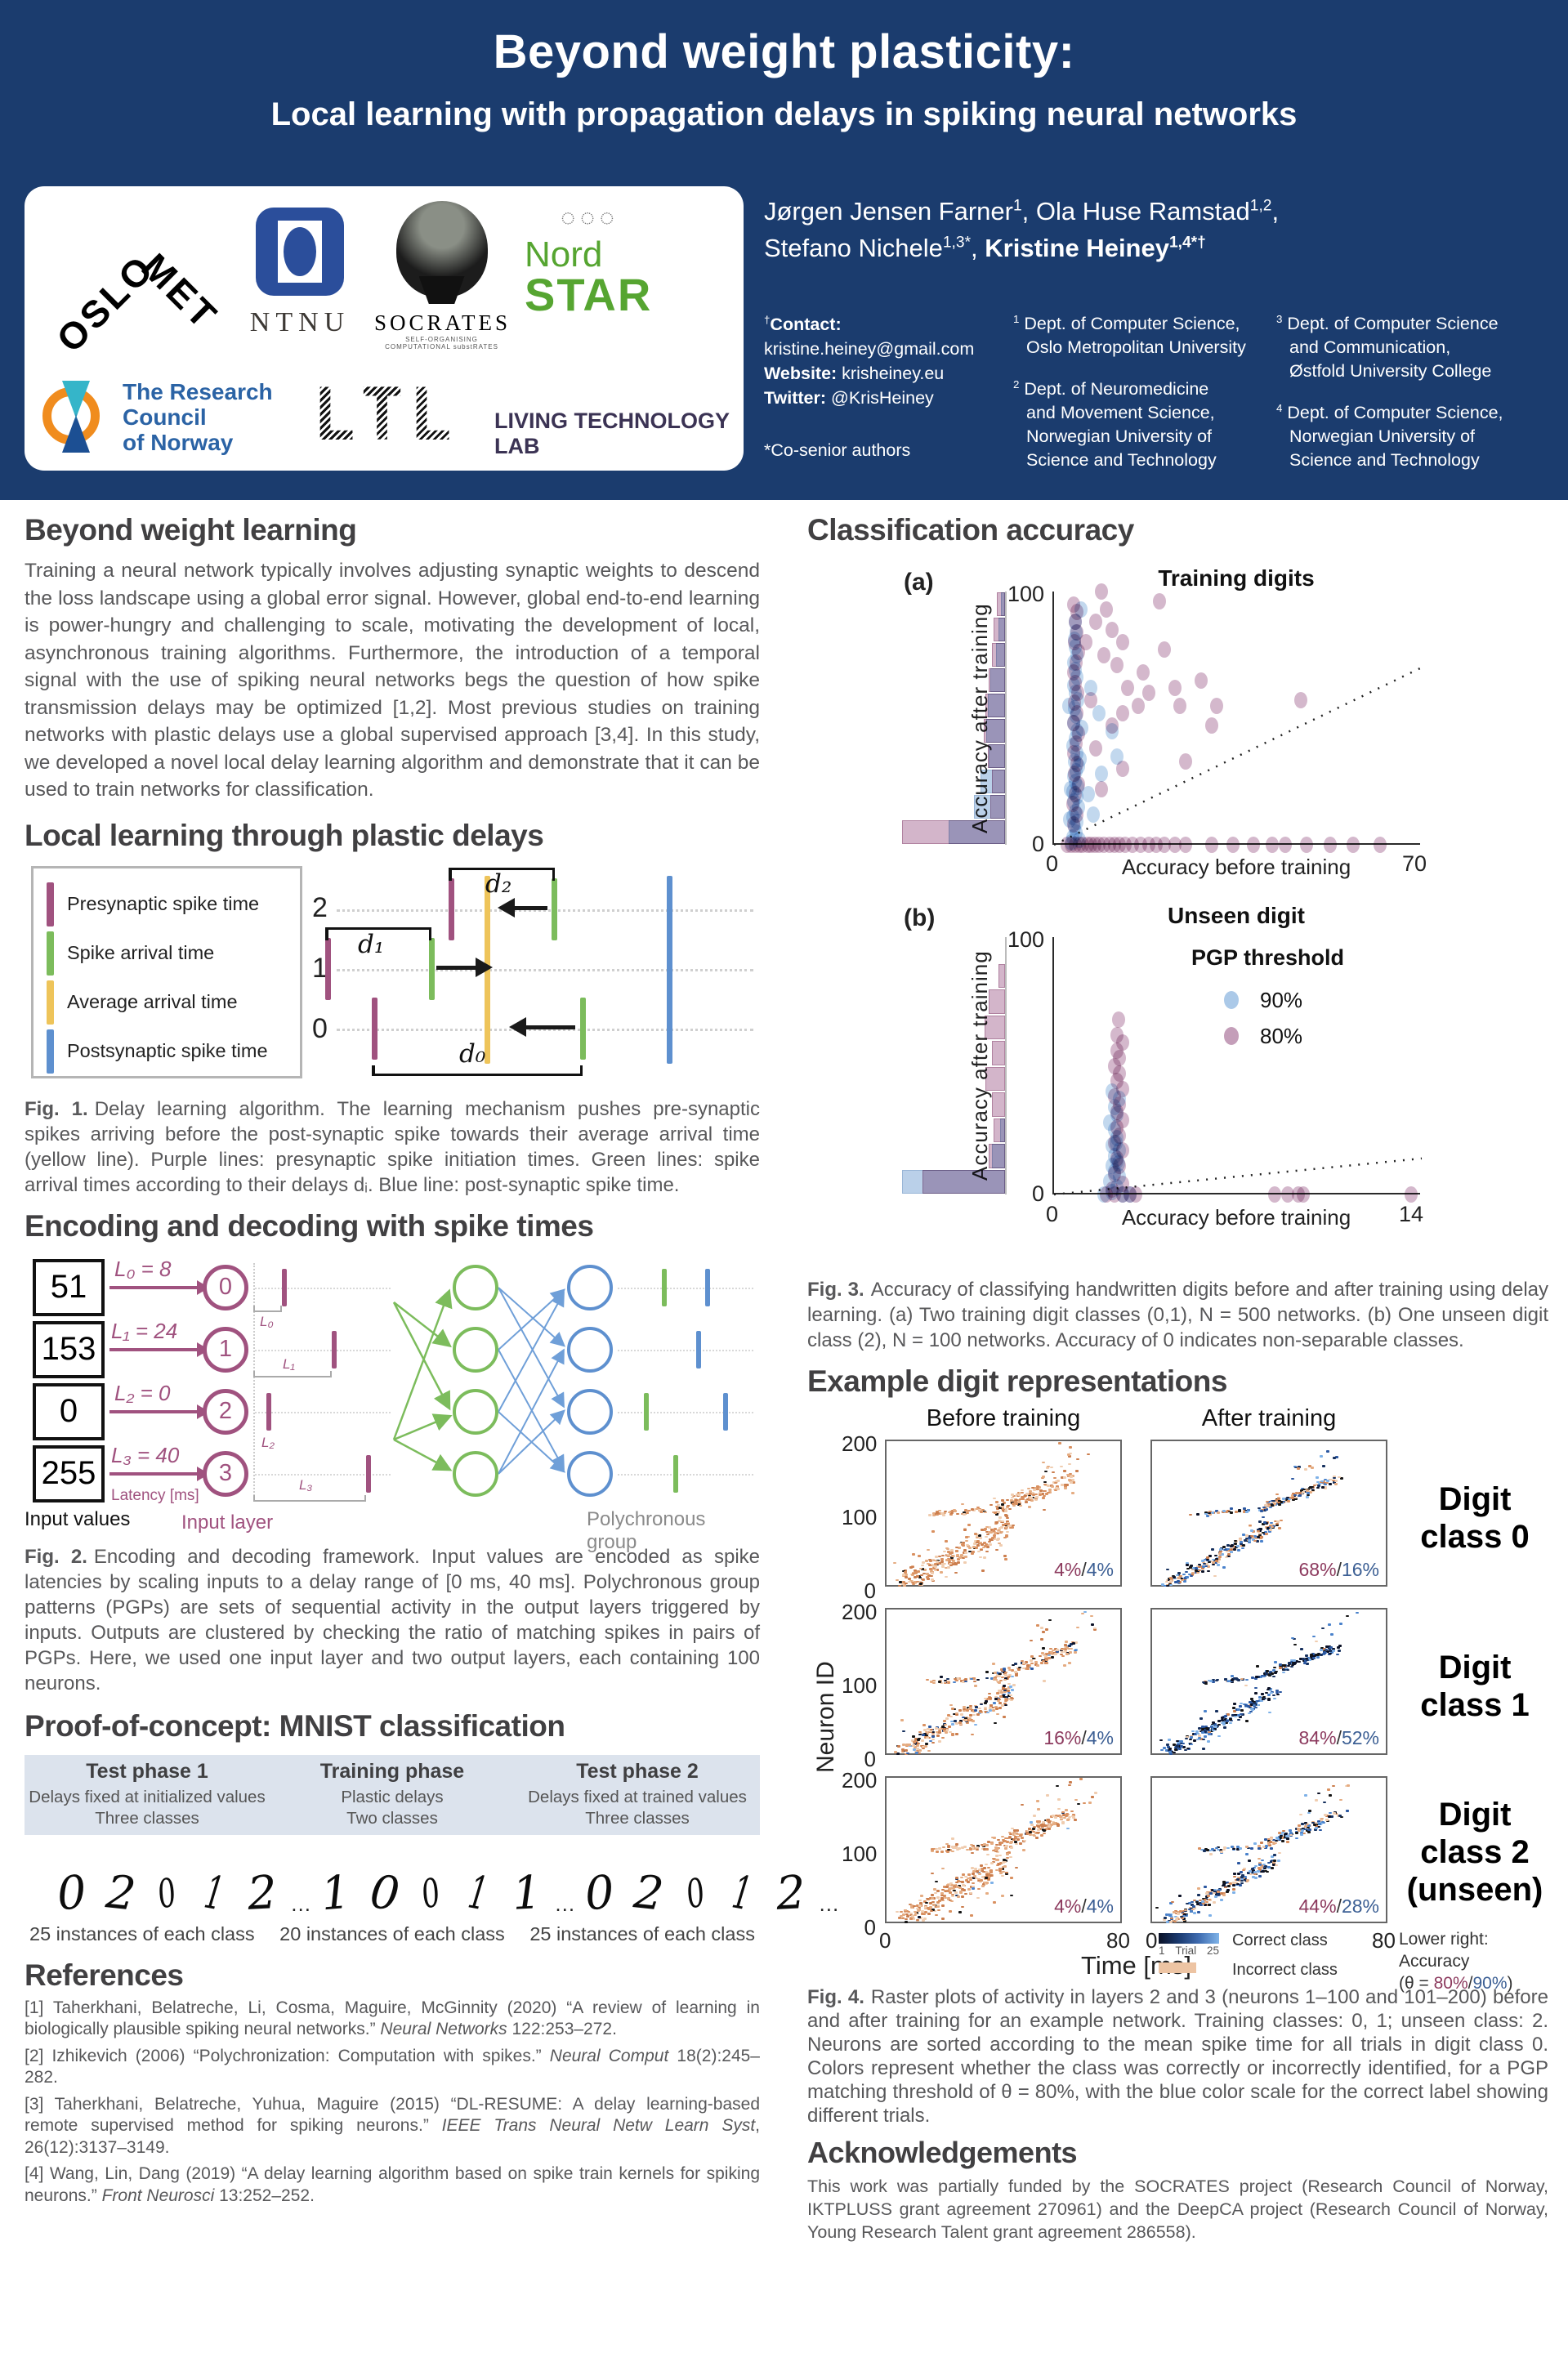  I want to click on accuracy-label: 16%/4%, so click(1078, 1737).